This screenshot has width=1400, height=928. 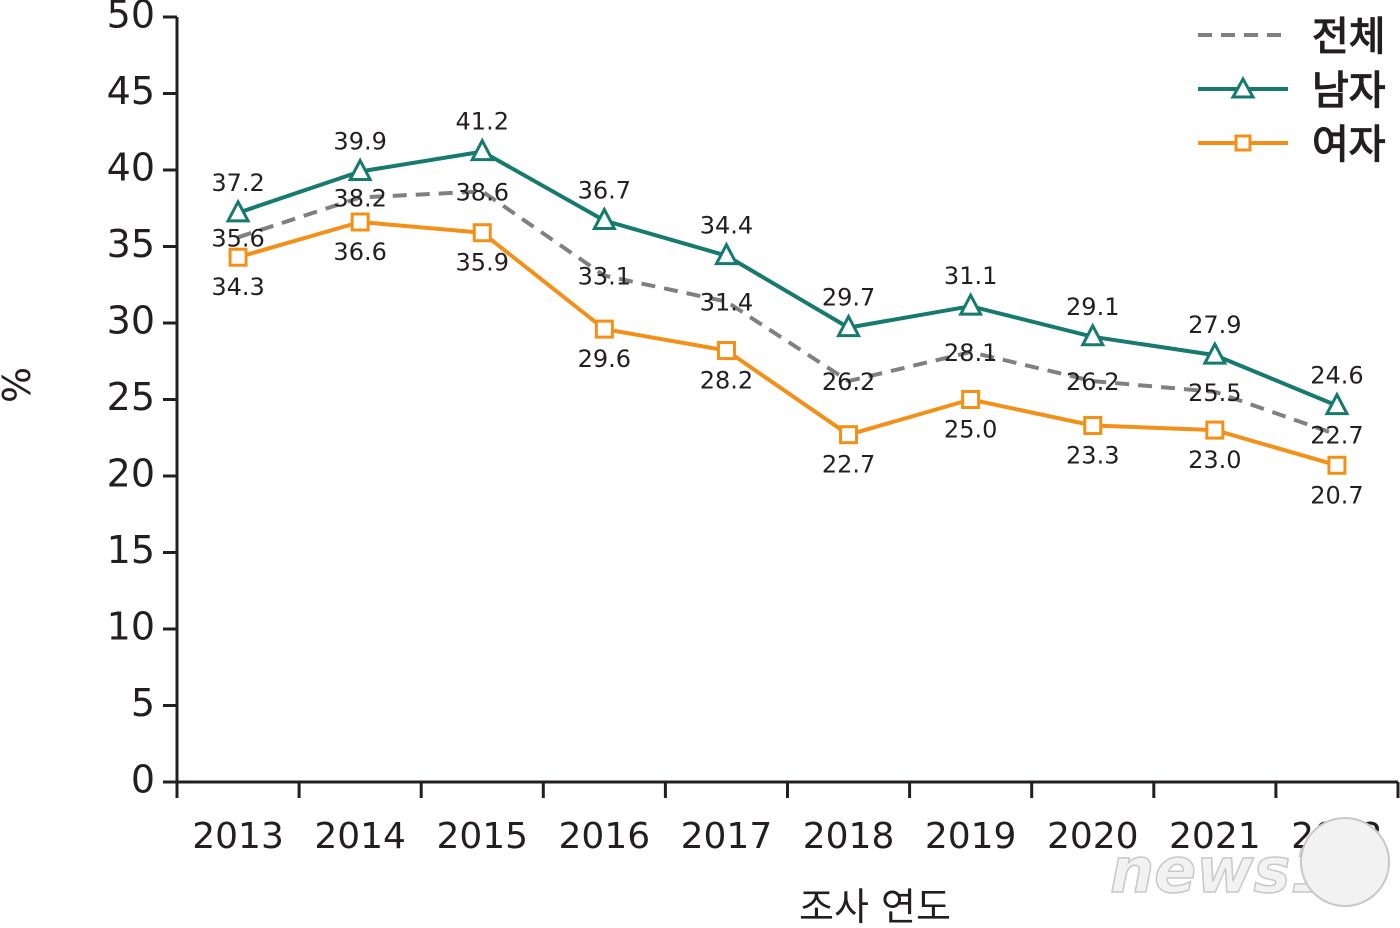 I want to click on y-tick-label: 25, so click(x=131, y=397).